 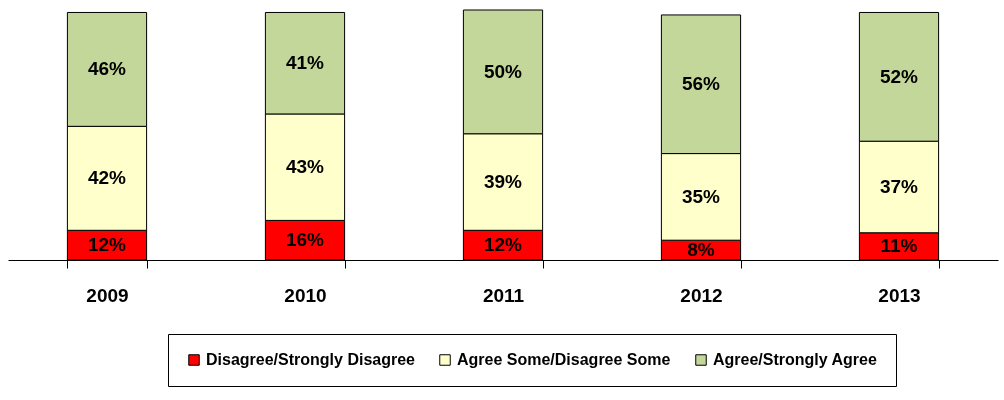 I want to click on data-label: 8%, so click(x=701, y=250).